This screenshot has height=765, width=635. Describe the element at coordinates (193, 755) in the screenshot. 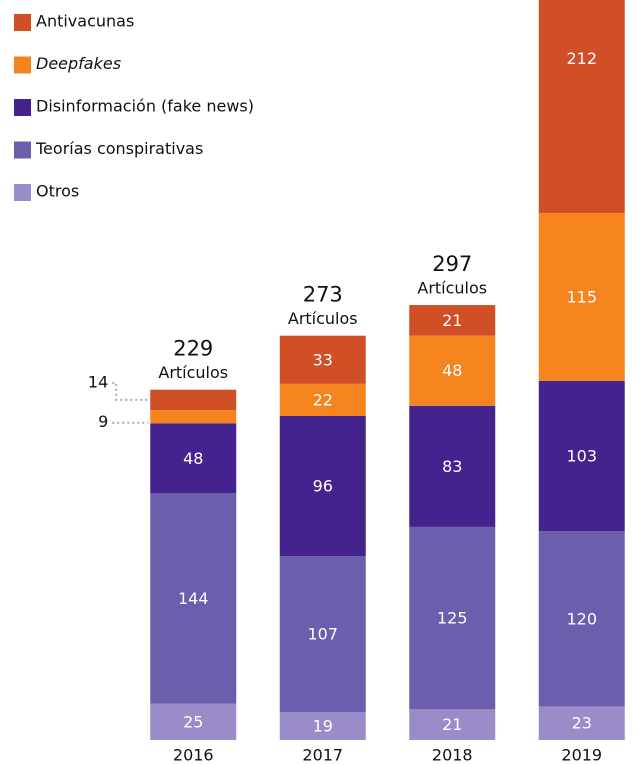

I see `x-tick-label: 2016` at that location.